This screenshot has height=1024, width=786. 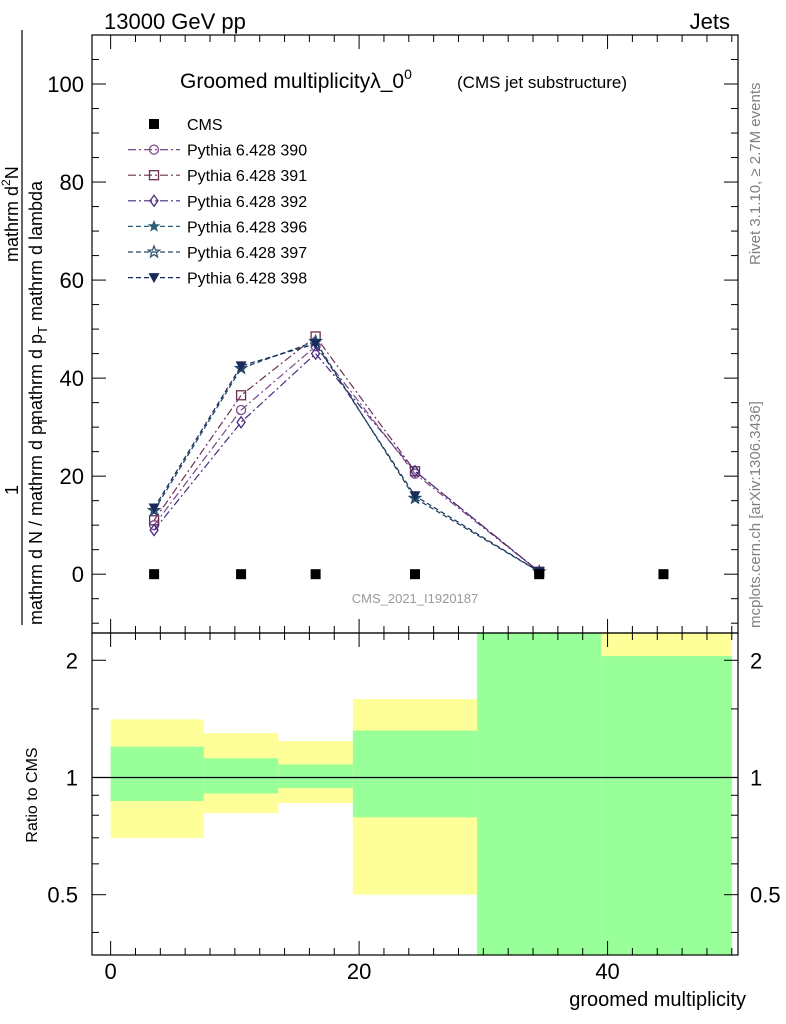 I want to click on legend-label: Pythia 6.428 396, so click(x=247, y=227).